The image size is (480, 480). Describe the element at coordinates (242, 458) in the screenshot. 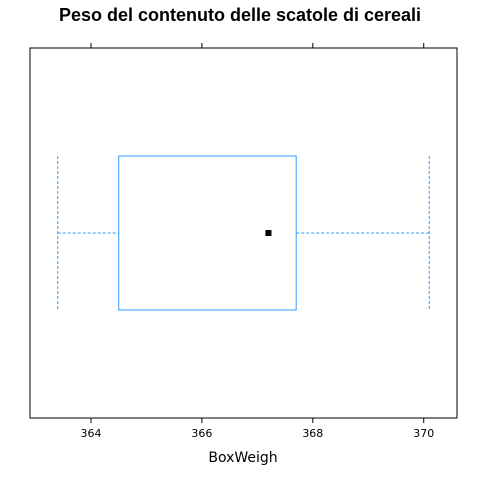

I see `x-axis-label: BoxWeigh` at that location.